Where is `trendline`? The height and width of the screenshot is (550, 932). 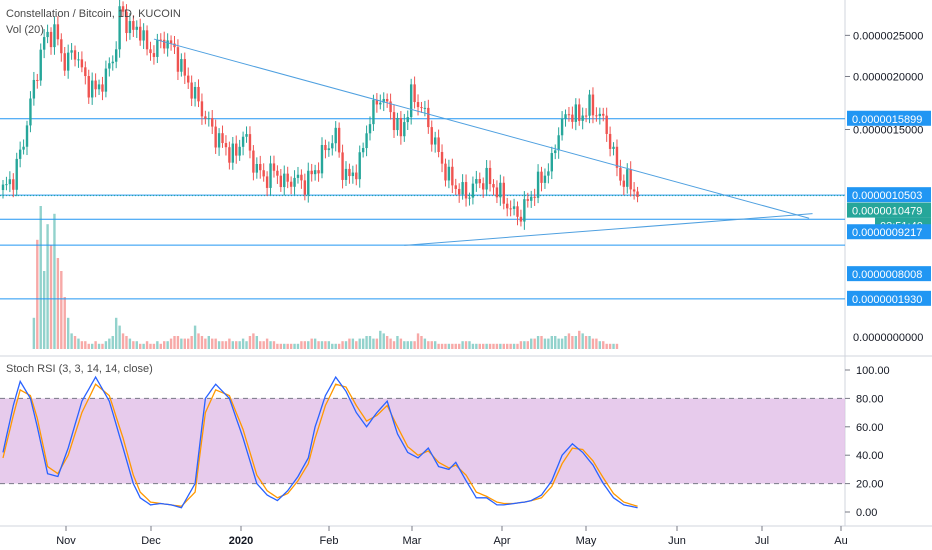
trendline is located at coordinates (608, 229).